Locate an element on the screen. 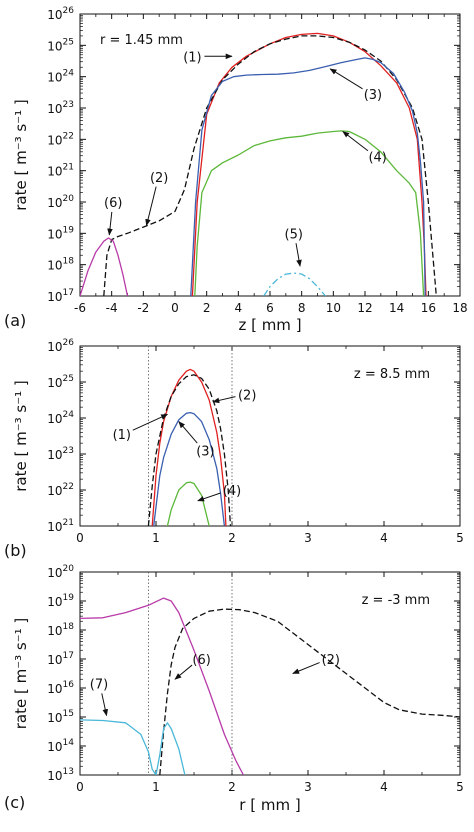 The height and width of the screenshot is (832, 474). panel-label: (c) is located at coordinates (14, 802).